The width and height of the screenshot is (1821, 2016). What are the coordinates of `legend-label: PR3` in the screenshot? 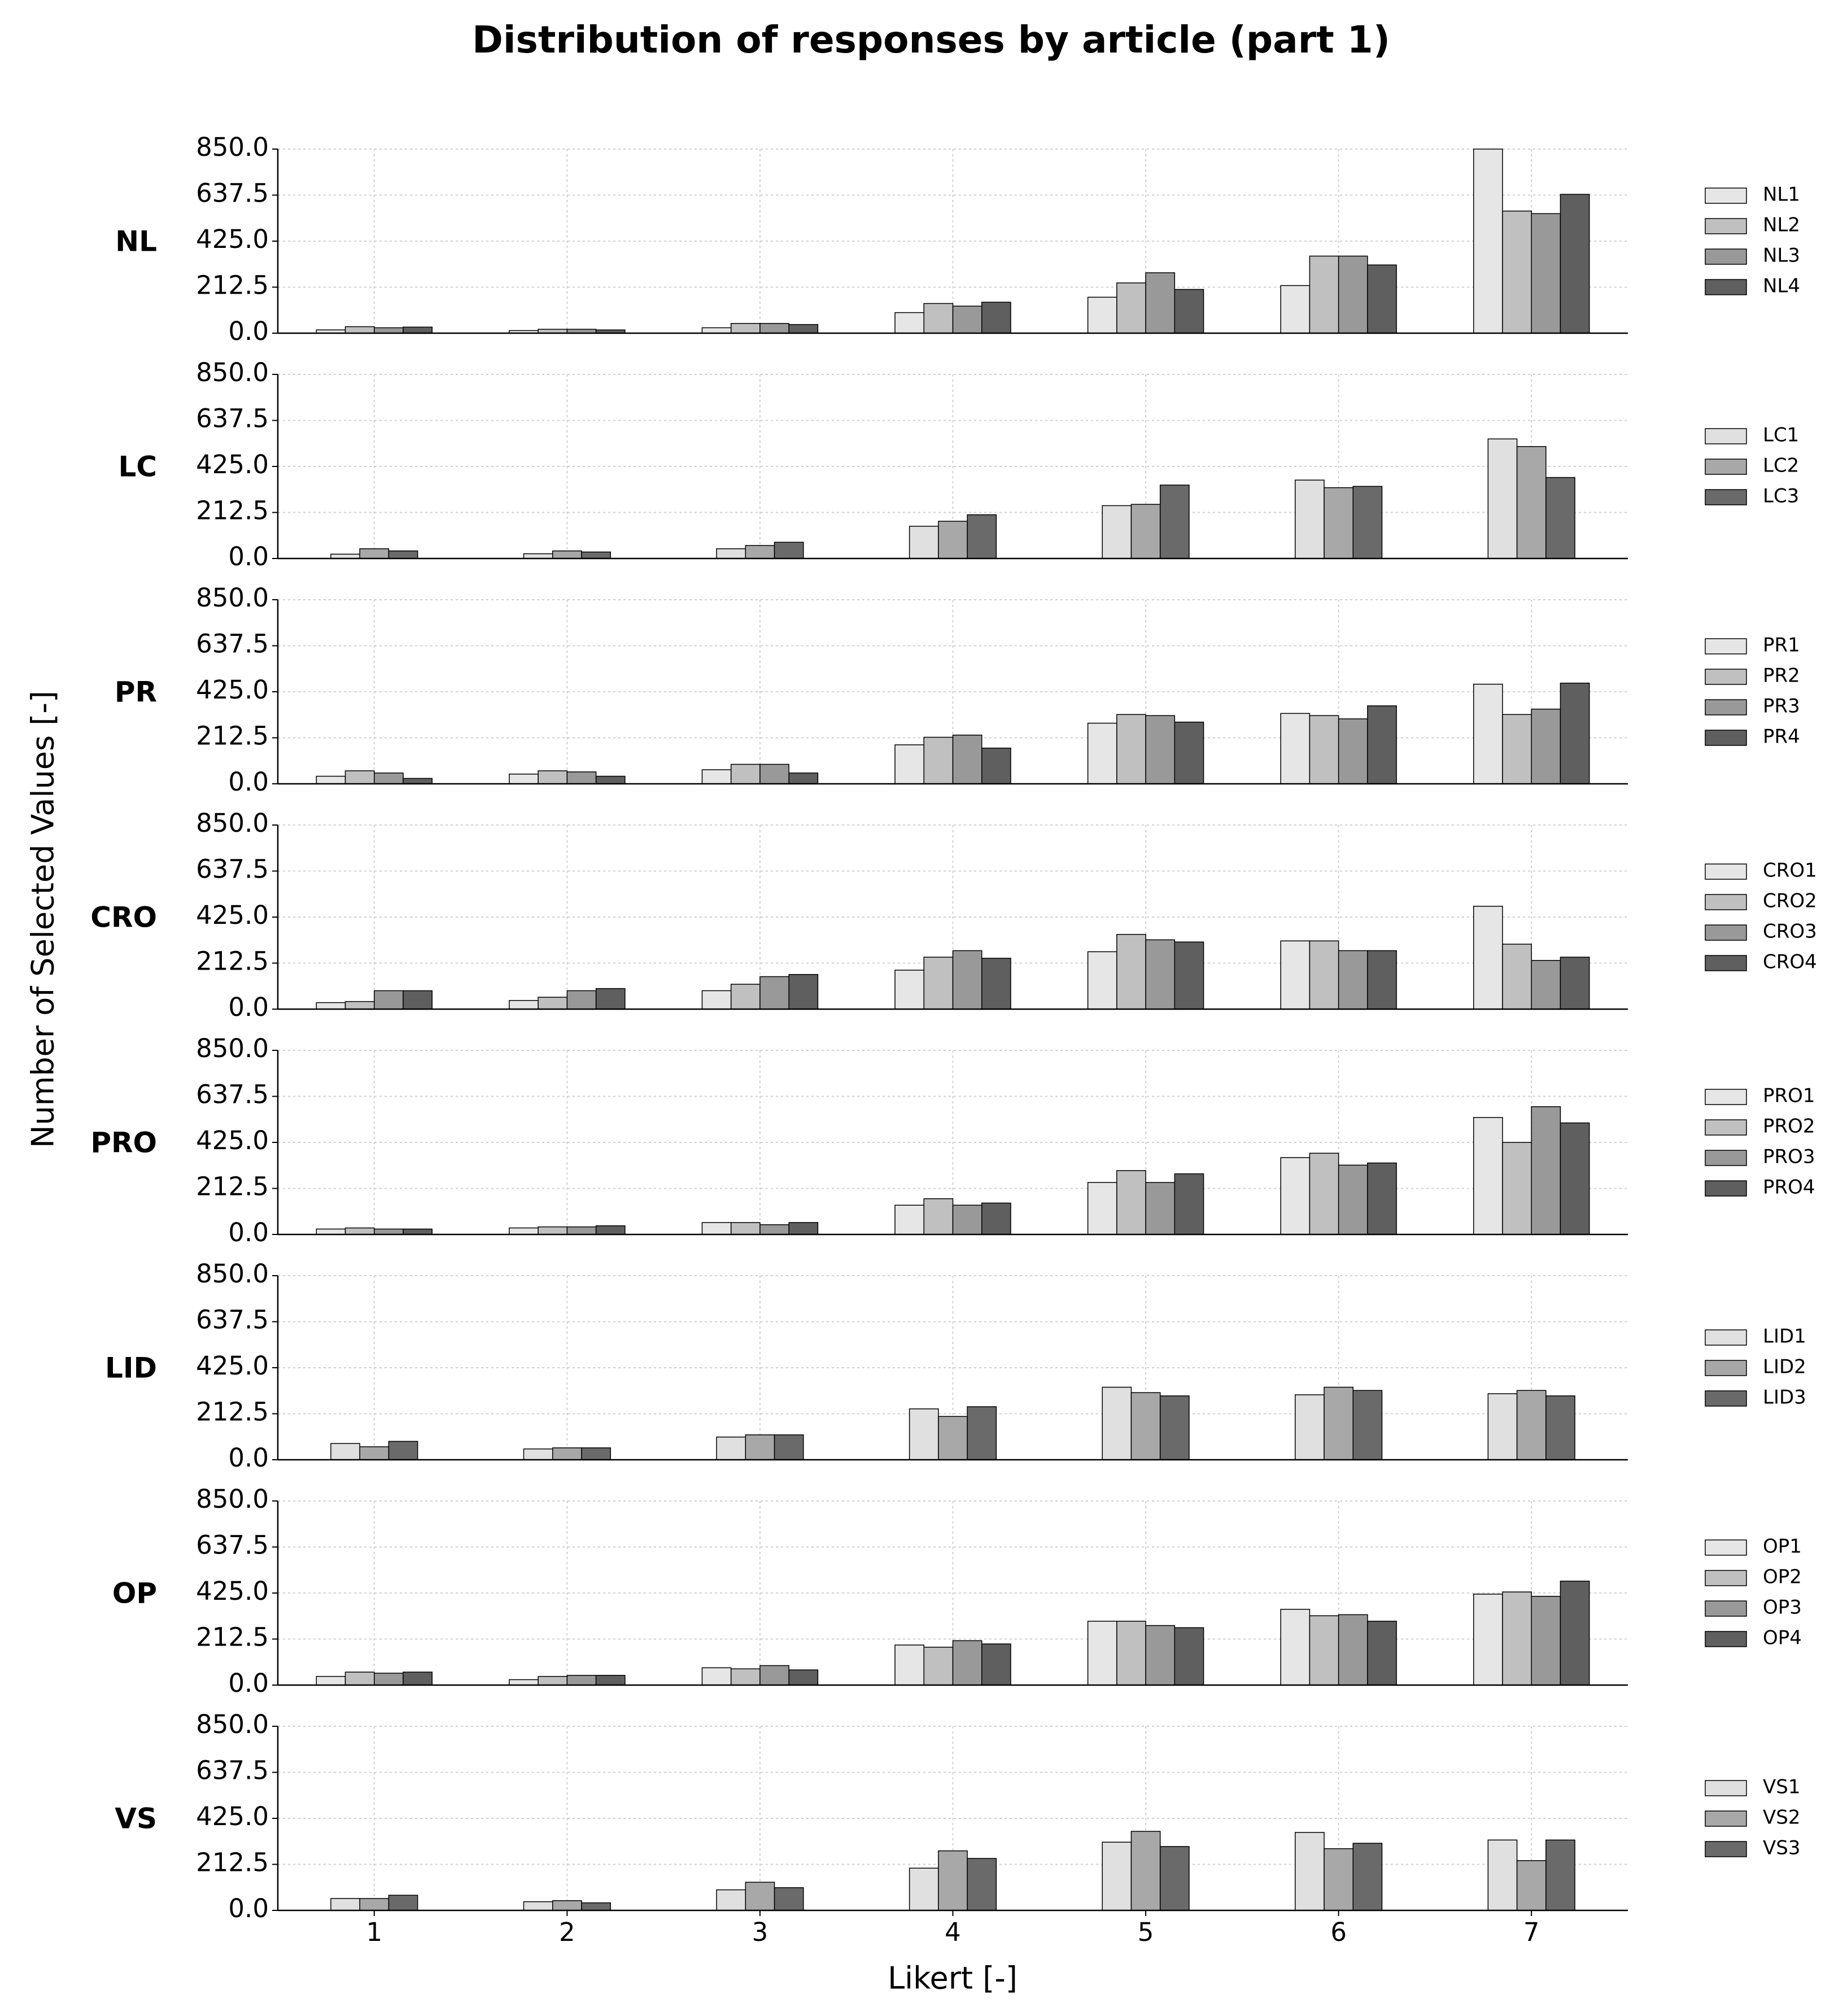 It's located at (1781, 706).